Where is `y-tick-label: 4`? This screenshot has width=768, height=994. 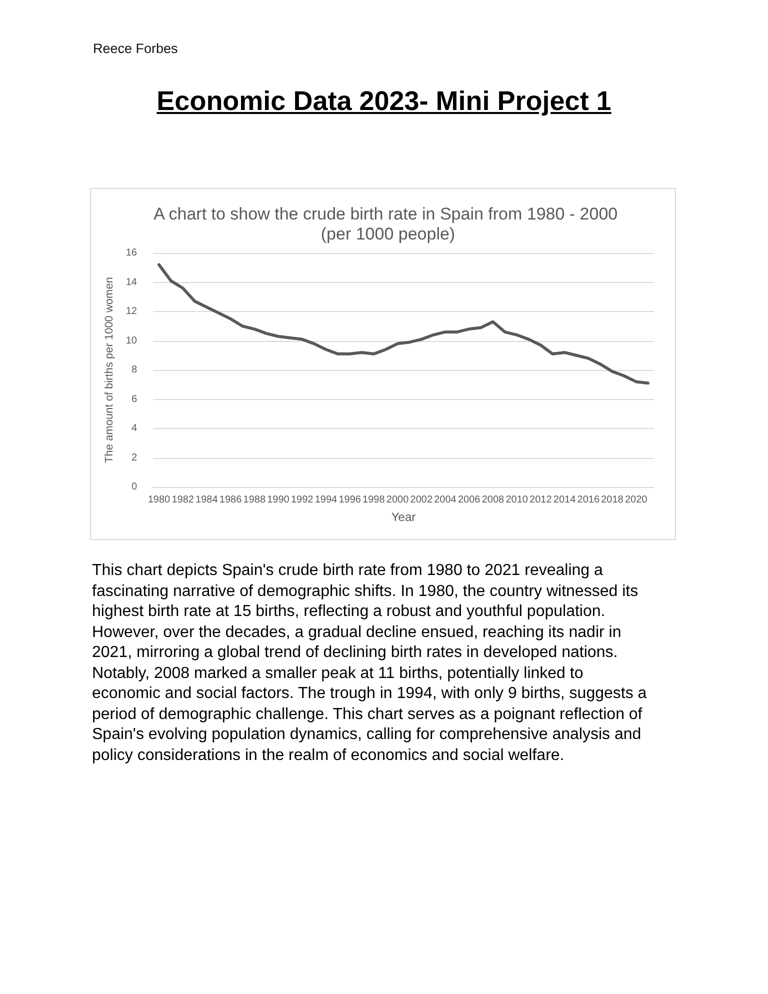 y-tick-label: 4 is located at coordinates (134, 428).